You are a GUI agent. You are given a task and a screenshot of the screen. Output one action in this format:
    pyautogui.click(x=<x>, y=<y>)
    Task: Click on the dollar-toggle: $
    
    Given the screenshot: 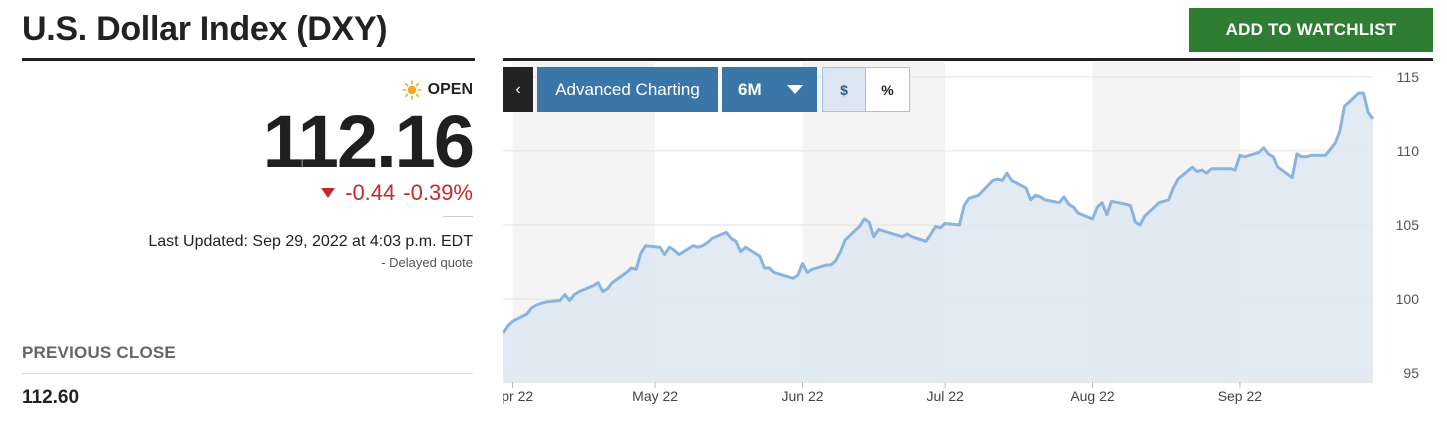 What is the action you would take?
    pyautogui.click(x=844, y=89)
    